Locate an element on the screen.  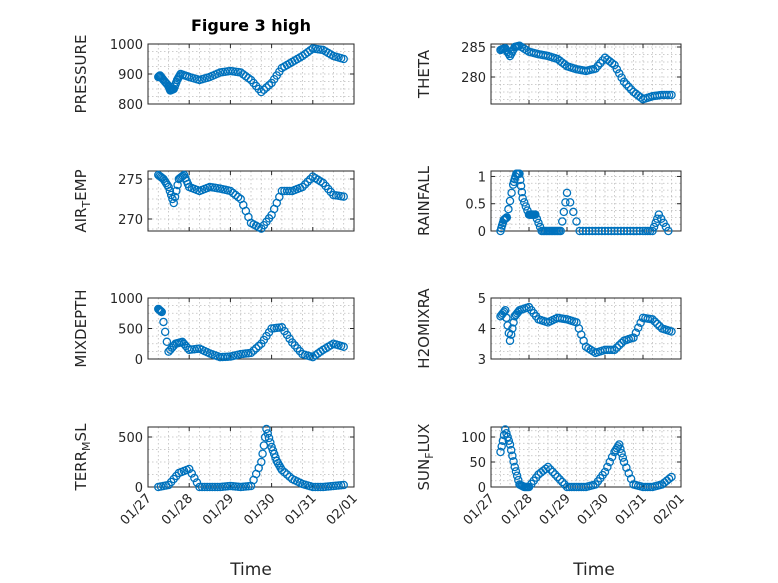
figure-title: Figure 3 high is located at coordinates (251, 25).